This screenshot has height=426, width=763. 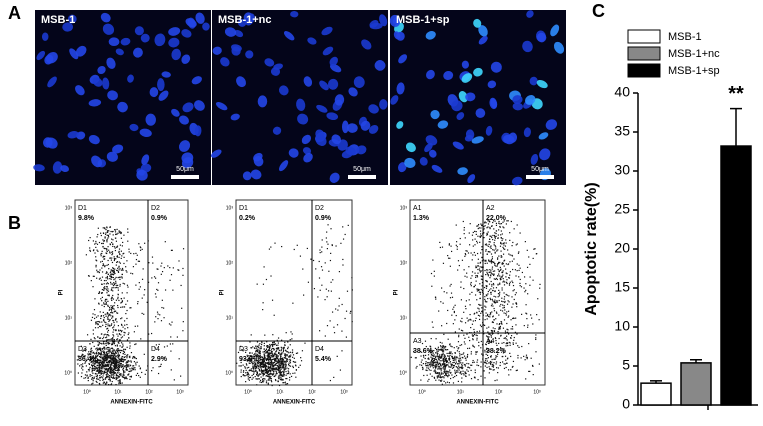 I want to click on y-tick-label: 10, so click(x=622, y=326).